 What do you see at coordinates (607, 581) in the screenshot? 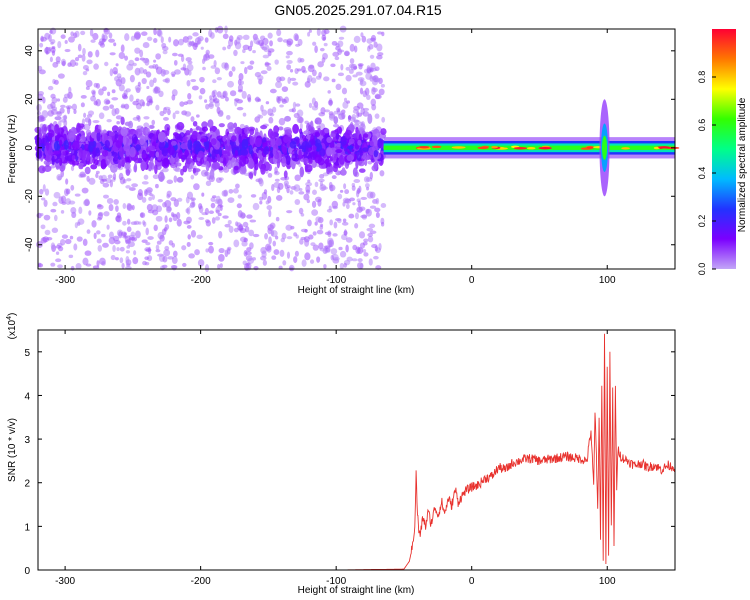
I see `snr-x-tick-label: 100` at bounding box center [607, 581].